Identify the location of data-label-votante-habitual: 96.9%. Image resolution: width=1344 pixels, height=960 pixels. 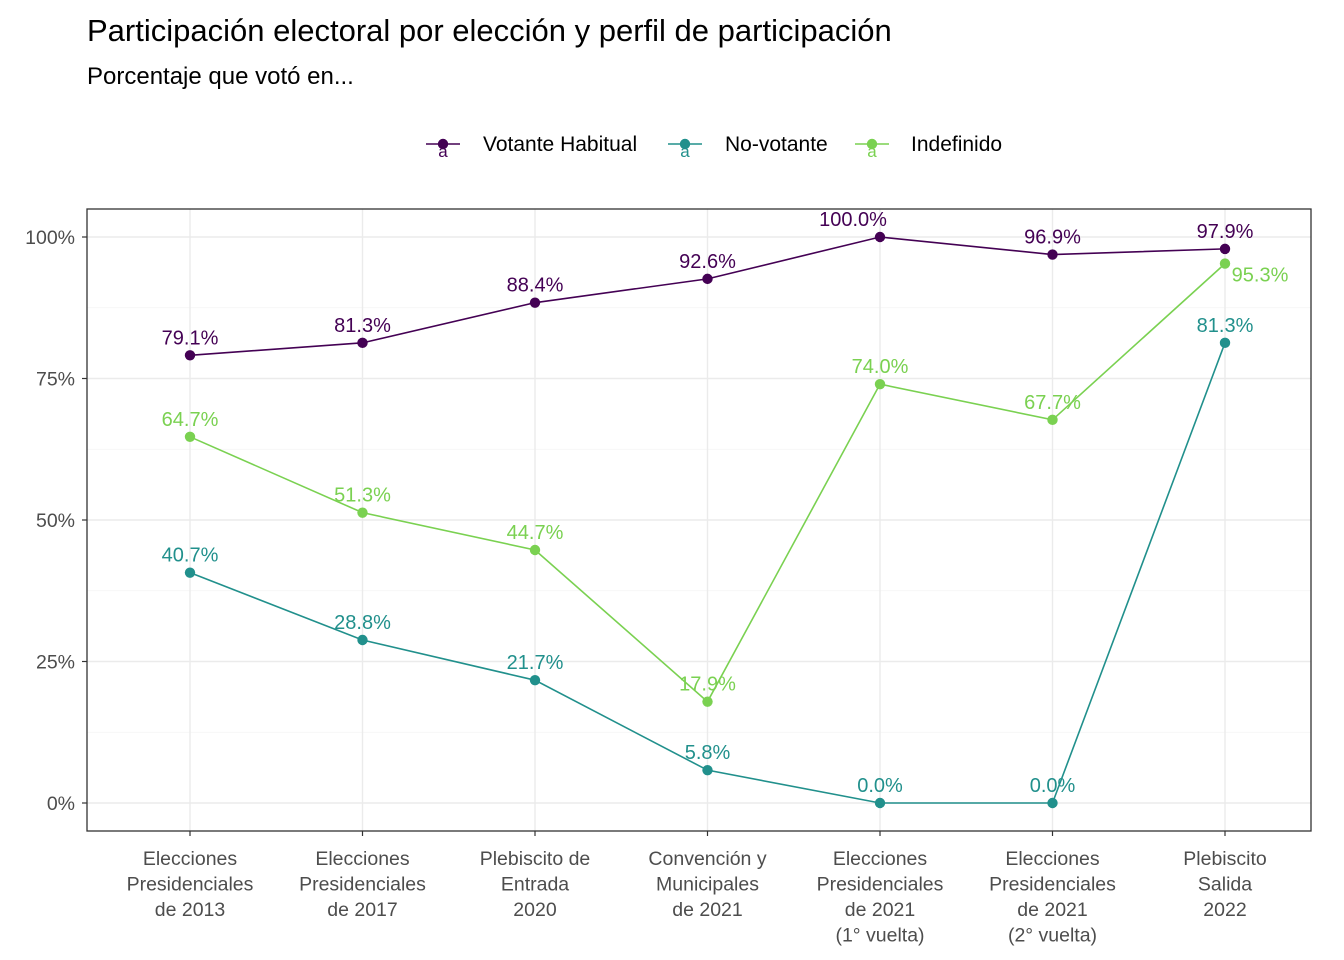
(1052, 238).